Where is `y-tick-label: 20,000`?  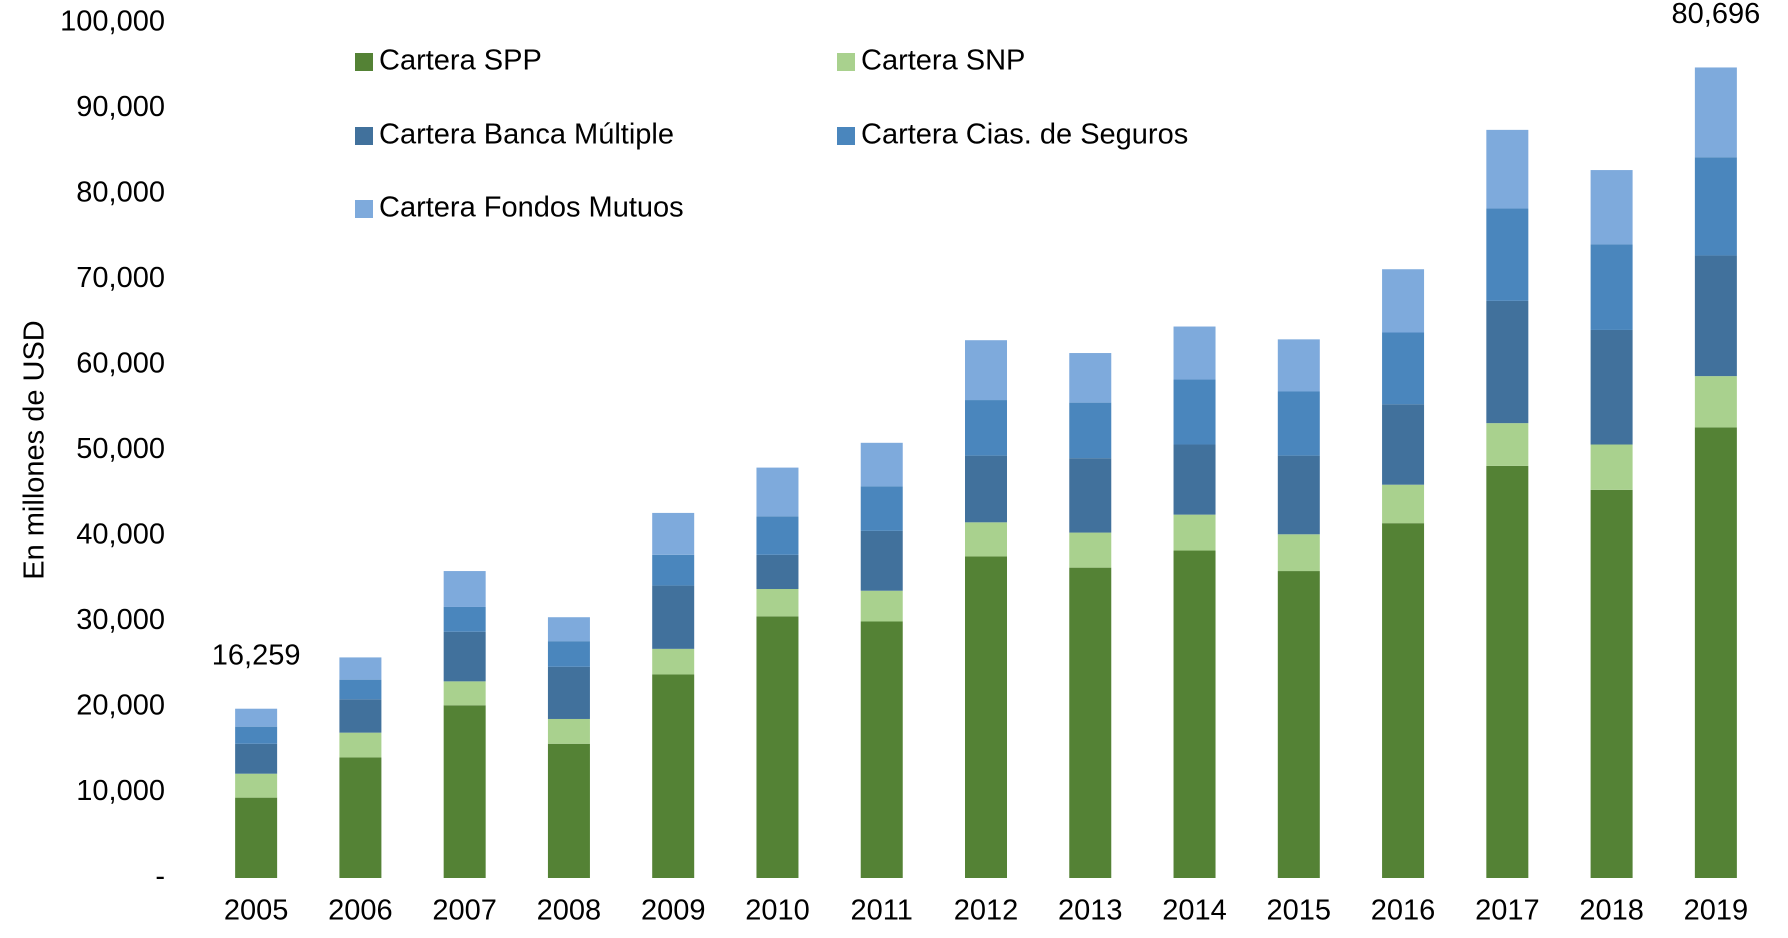 y-tick-label: 20,000 is located at coordinates (120, 706).